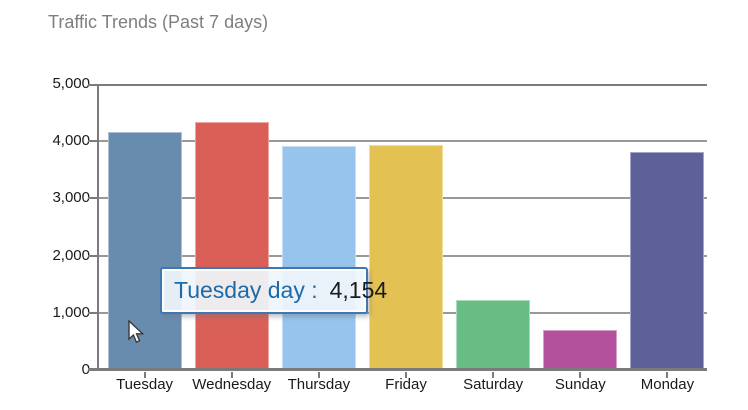 This screenshot has height=410, width=748. What do you see at coordinates (580, 349) in the screenshot?
I see `bar-sunday` at bounding box center [580, 349].